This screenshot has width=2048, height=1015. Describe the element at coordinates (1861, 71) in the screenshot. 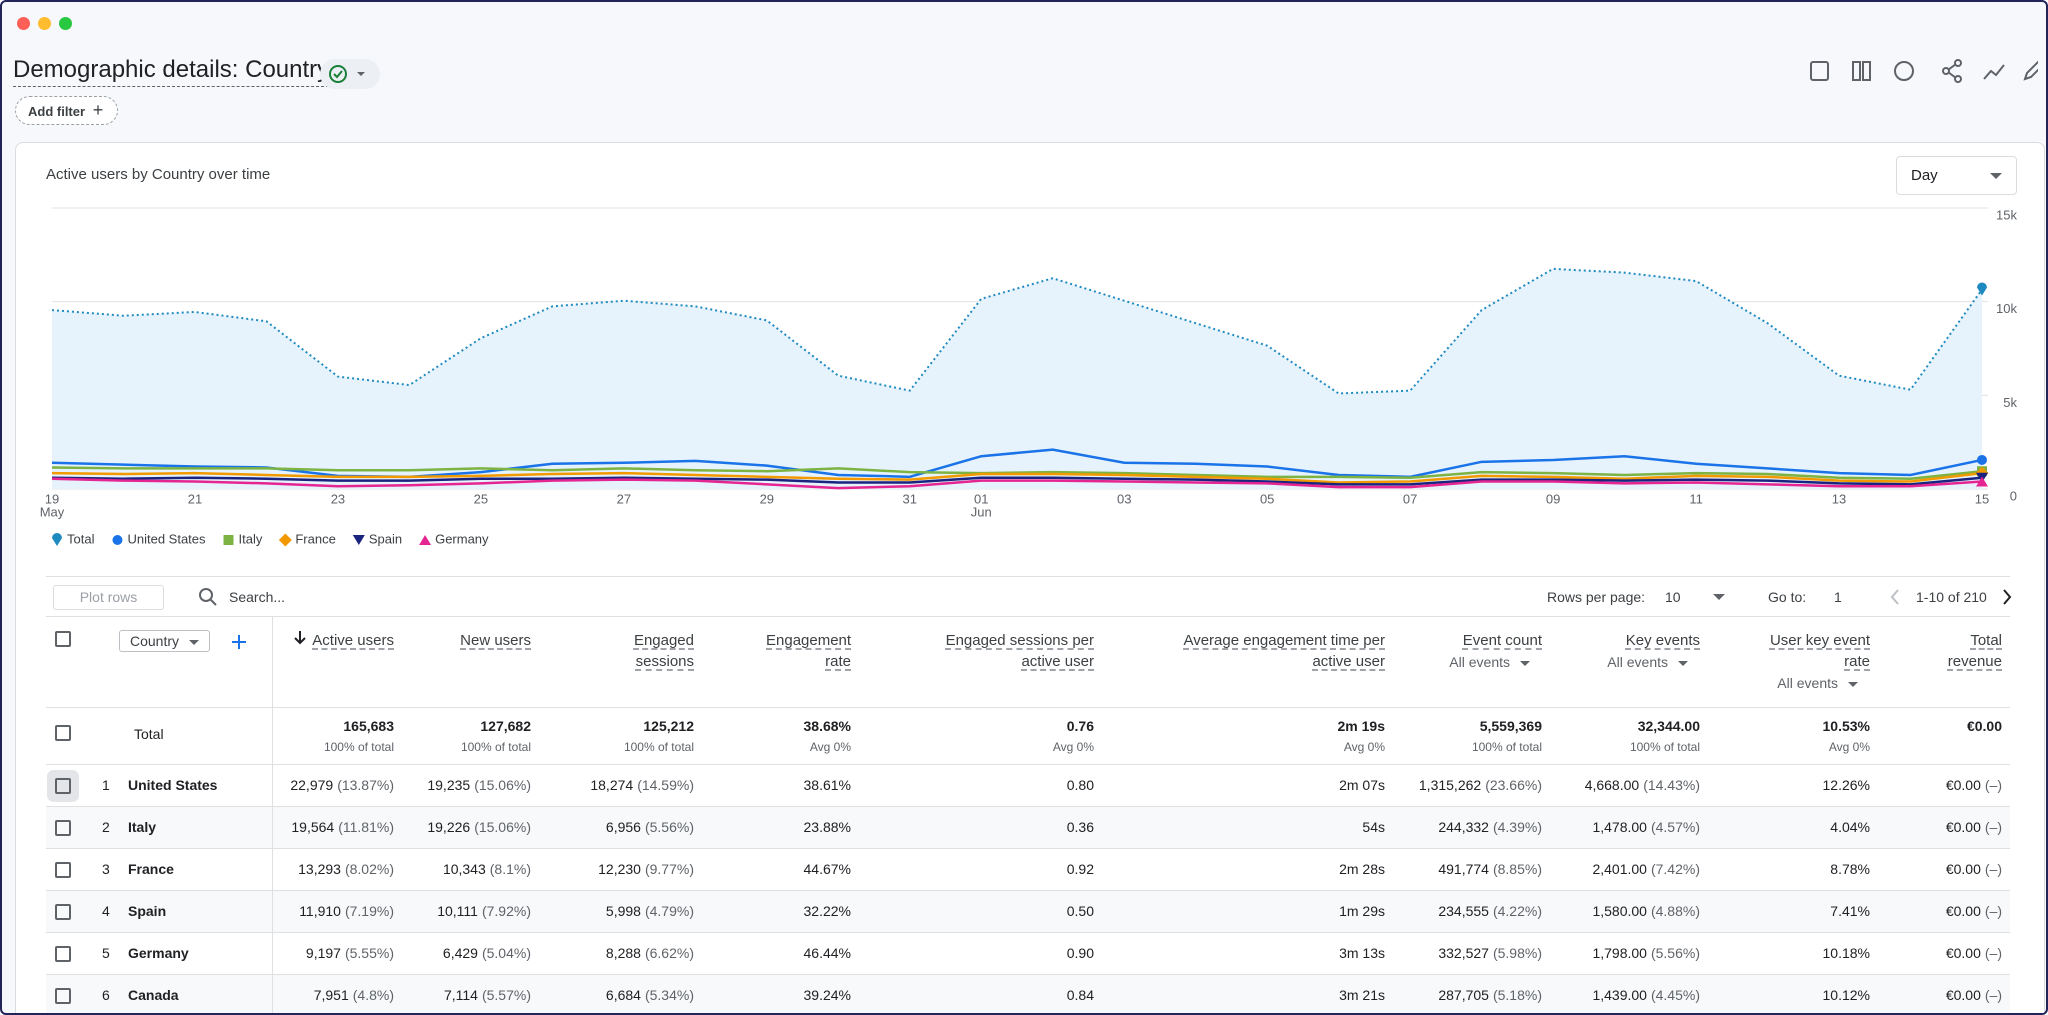

I see `compare-icon` at that location.